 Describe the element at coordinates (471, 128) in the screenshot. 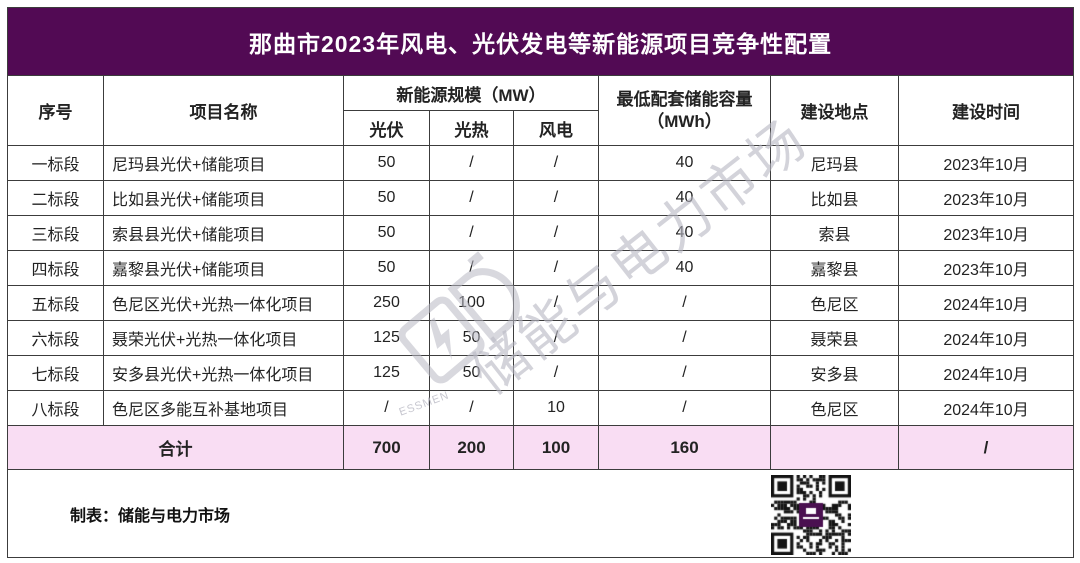

I see `col-header-thermal: 光热` at that location.